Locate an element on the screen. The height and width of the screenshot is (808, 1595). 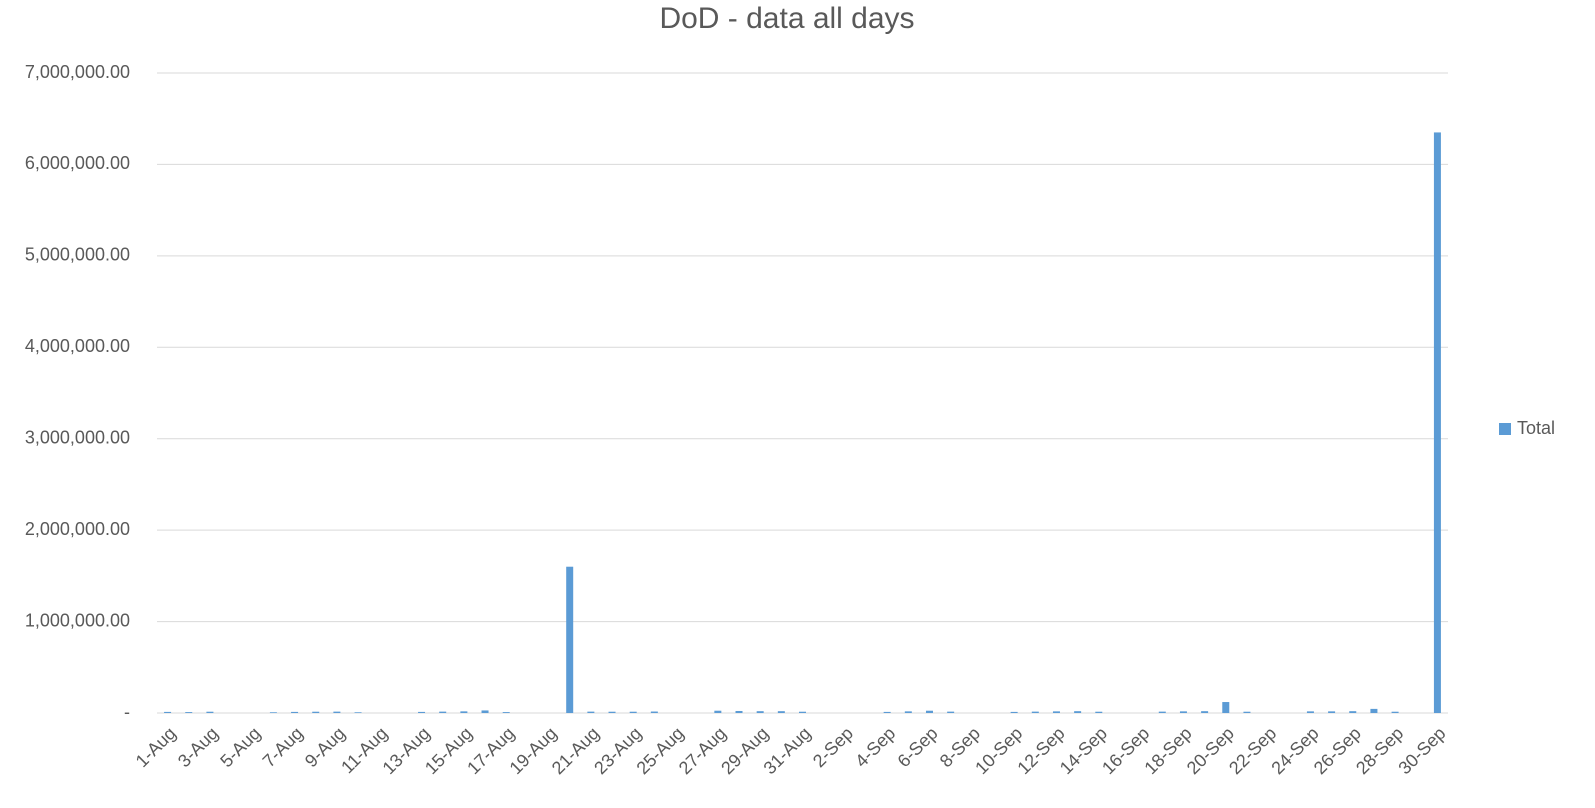
y-tick-label: 3,000,000.00 is located at coordinates (77, 437).